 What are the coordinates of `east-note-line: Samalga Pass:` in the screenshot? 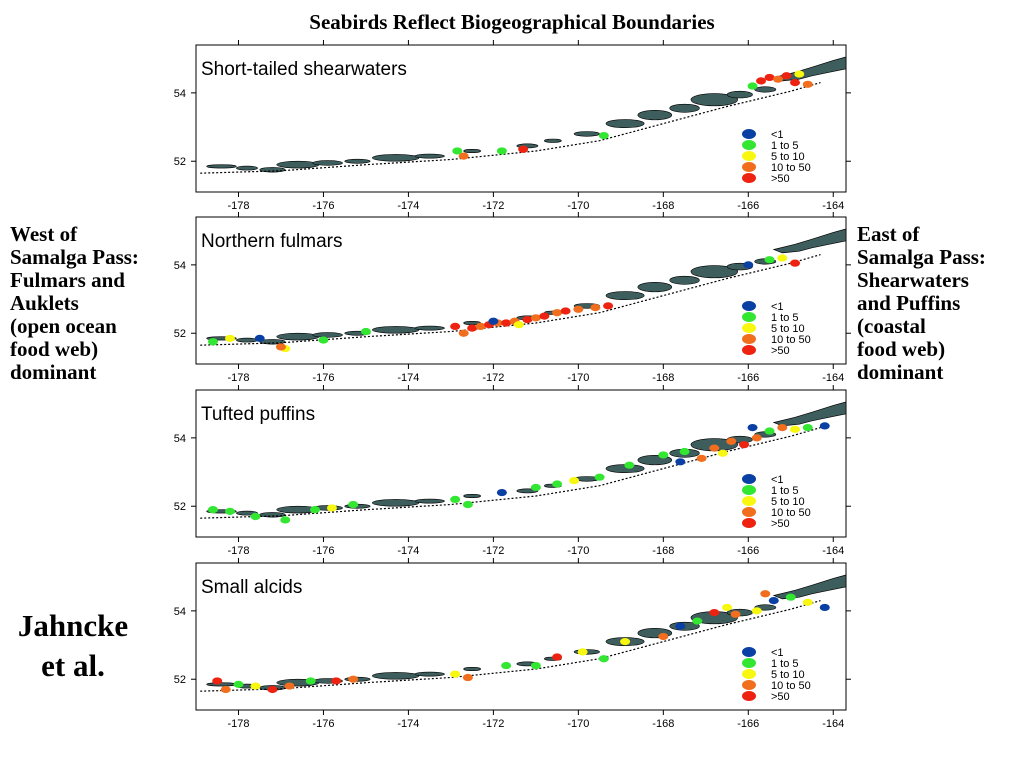 It's located at (921, 257).